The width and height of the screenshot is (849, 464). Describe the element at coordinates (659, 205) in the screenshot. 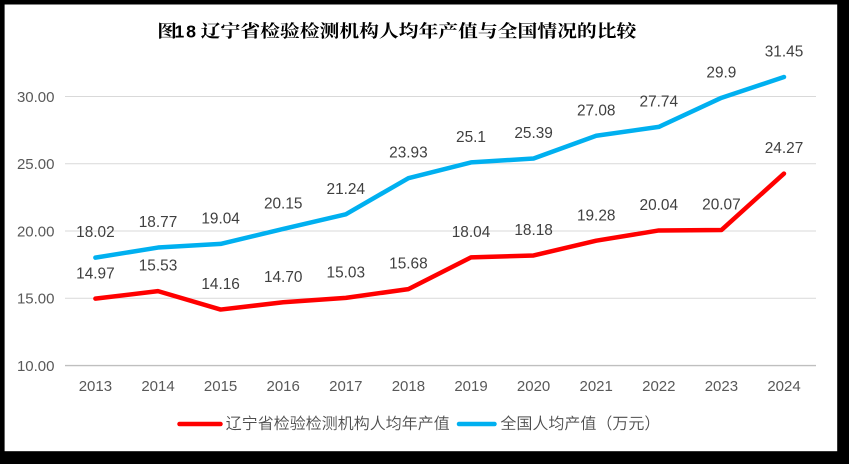

I see `svg-text: 20.04` at that location.